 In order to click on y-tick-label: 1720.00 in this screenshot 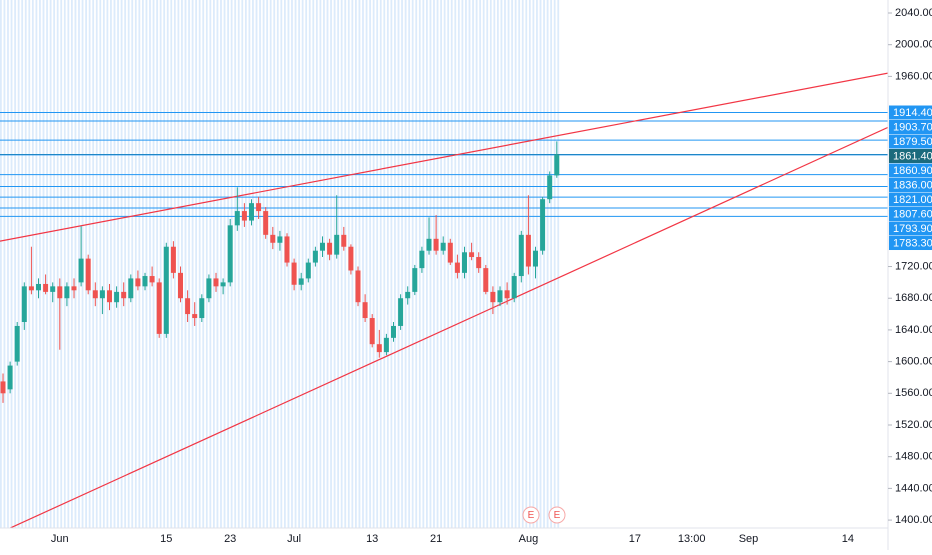, I will do `click(913, 266)`.